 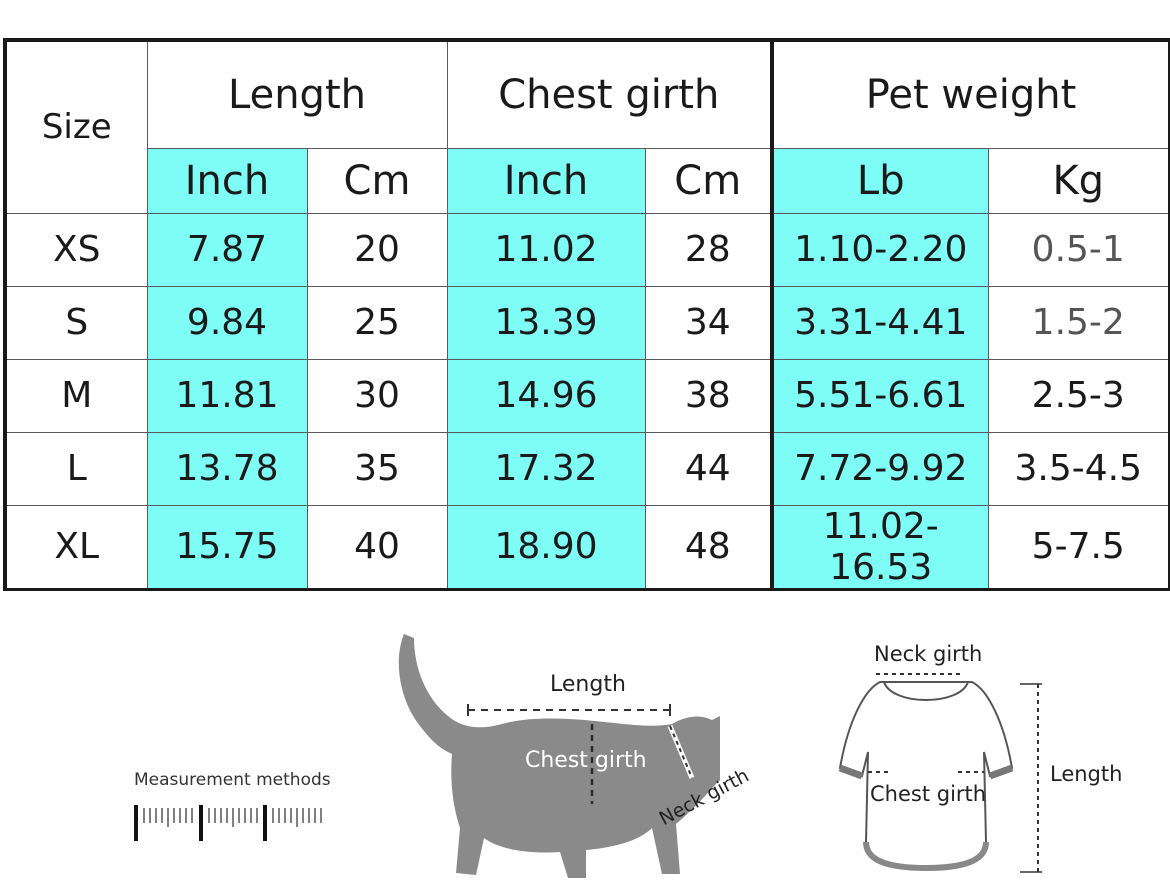 What do you see at coordinates (377, 395) in the screenshot?
I see `length-cm-cell: 30` at bounding box center [377, 395].